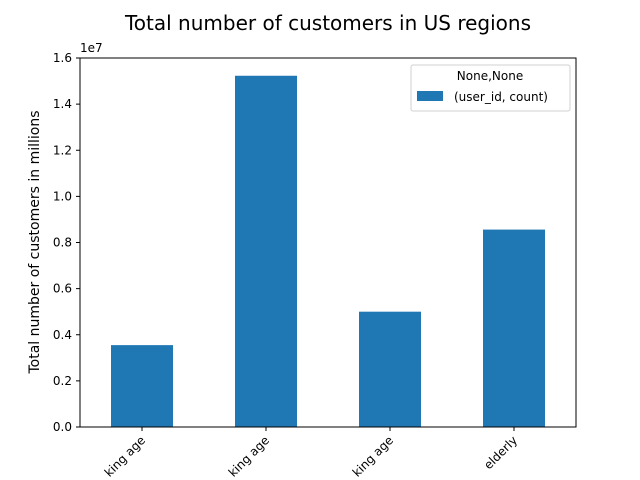 Image resolution: width=640 pixels, height=480 pixels. Describe the element at coordinates (62, 243) in the screenshot. I see `y-tick-label: 0.8` at that location.